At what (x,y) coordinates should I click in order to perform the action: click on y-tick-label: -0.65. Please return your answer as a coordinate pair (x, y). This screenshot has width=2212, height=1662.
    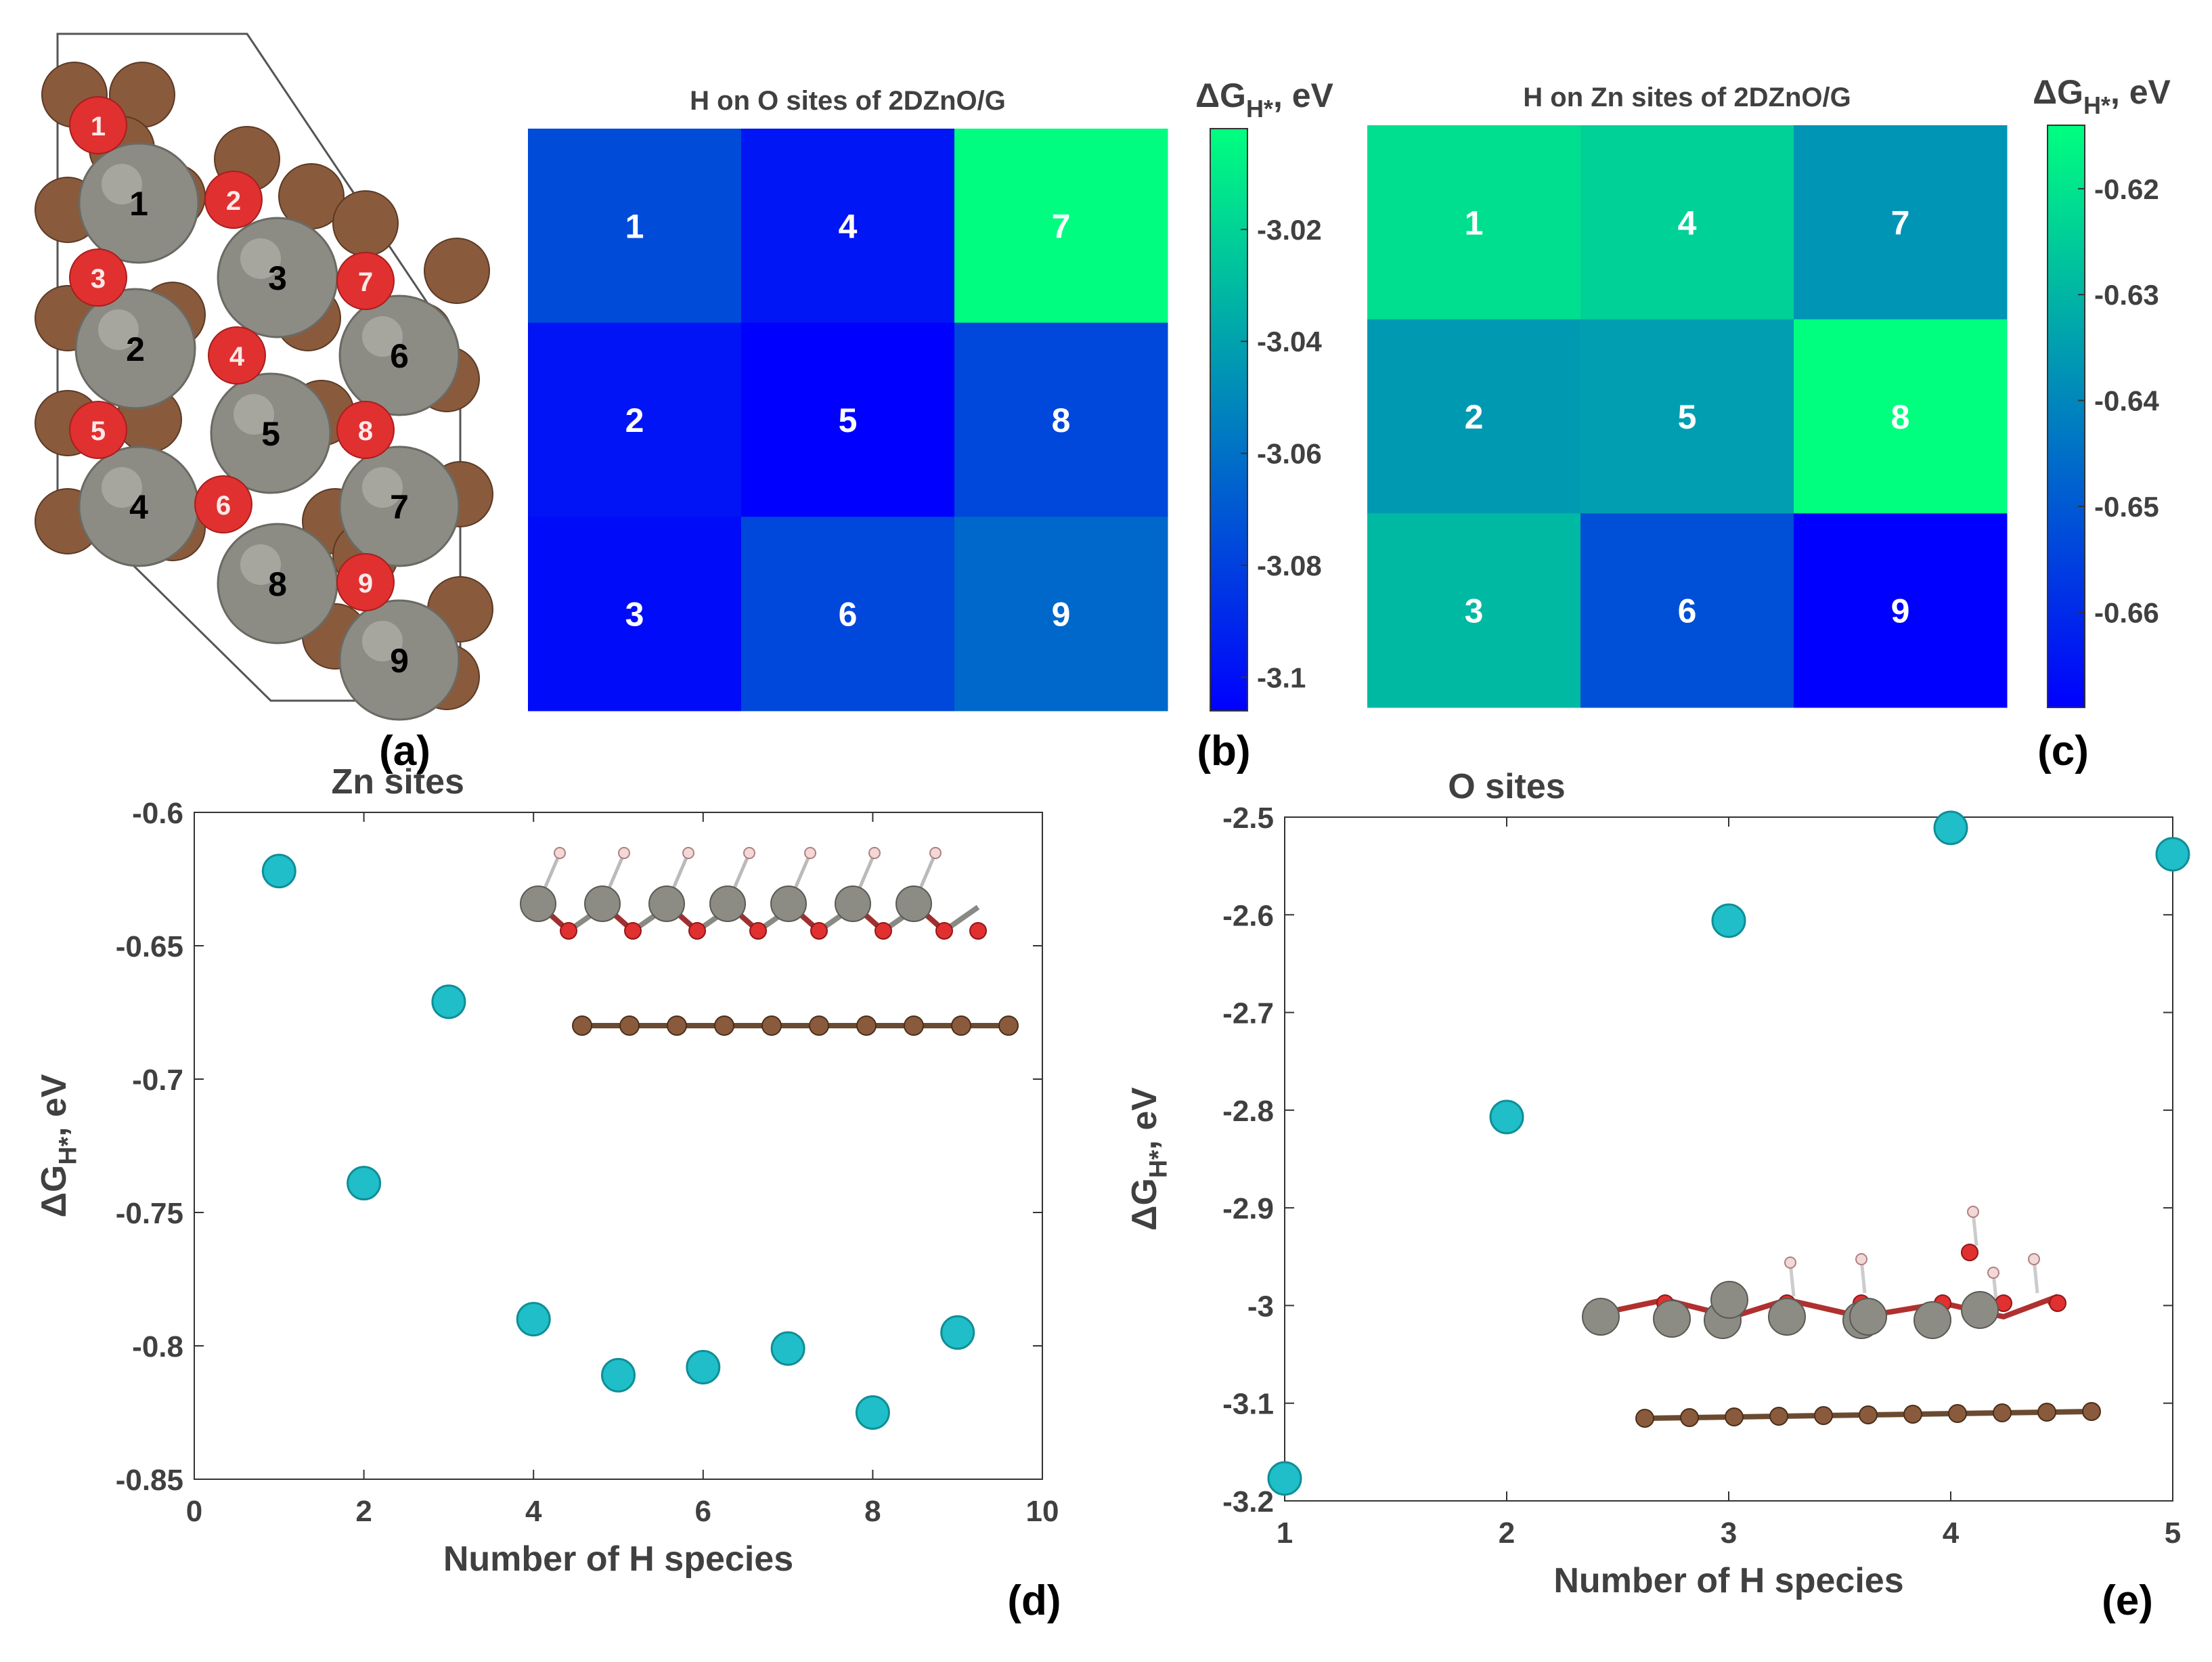
    Looking at the image, I should click on (149, 947).